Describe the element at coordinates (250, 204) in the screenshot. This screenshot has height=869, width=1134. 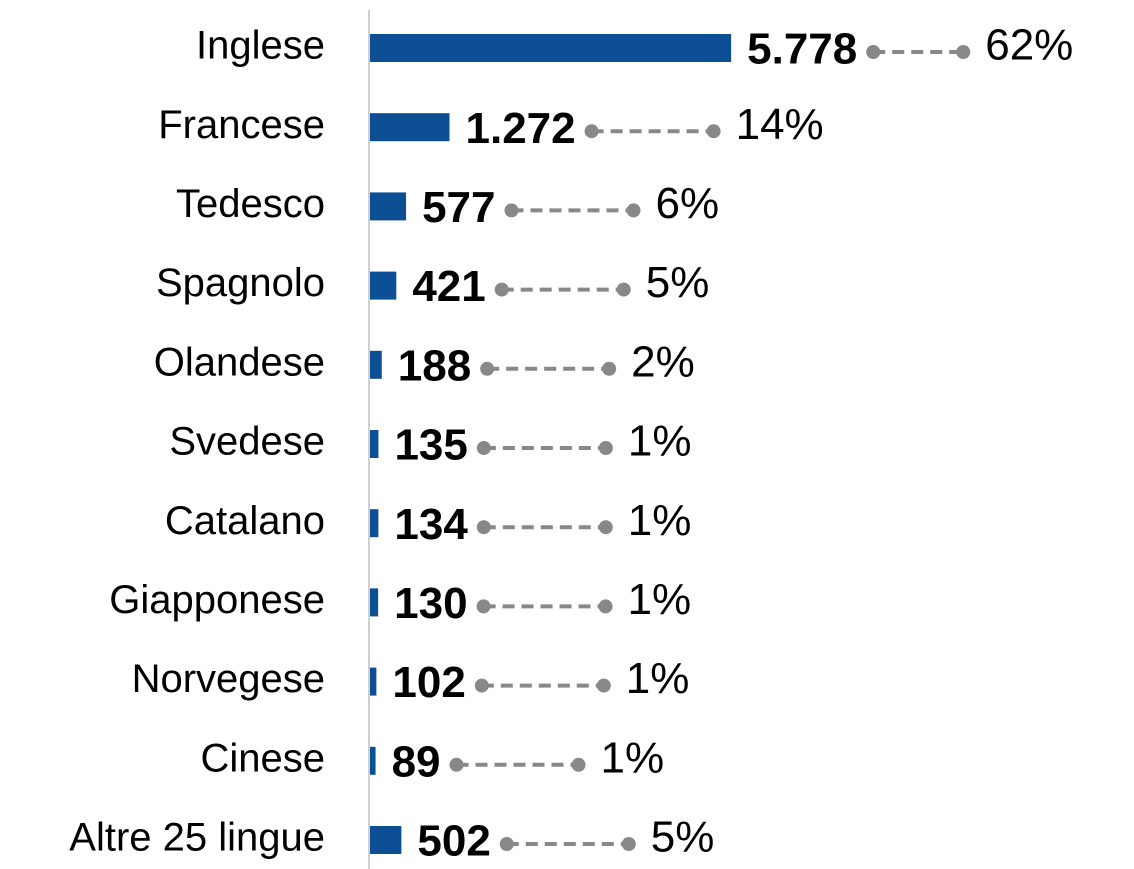
I see `category-label: Tedesco` at that location.